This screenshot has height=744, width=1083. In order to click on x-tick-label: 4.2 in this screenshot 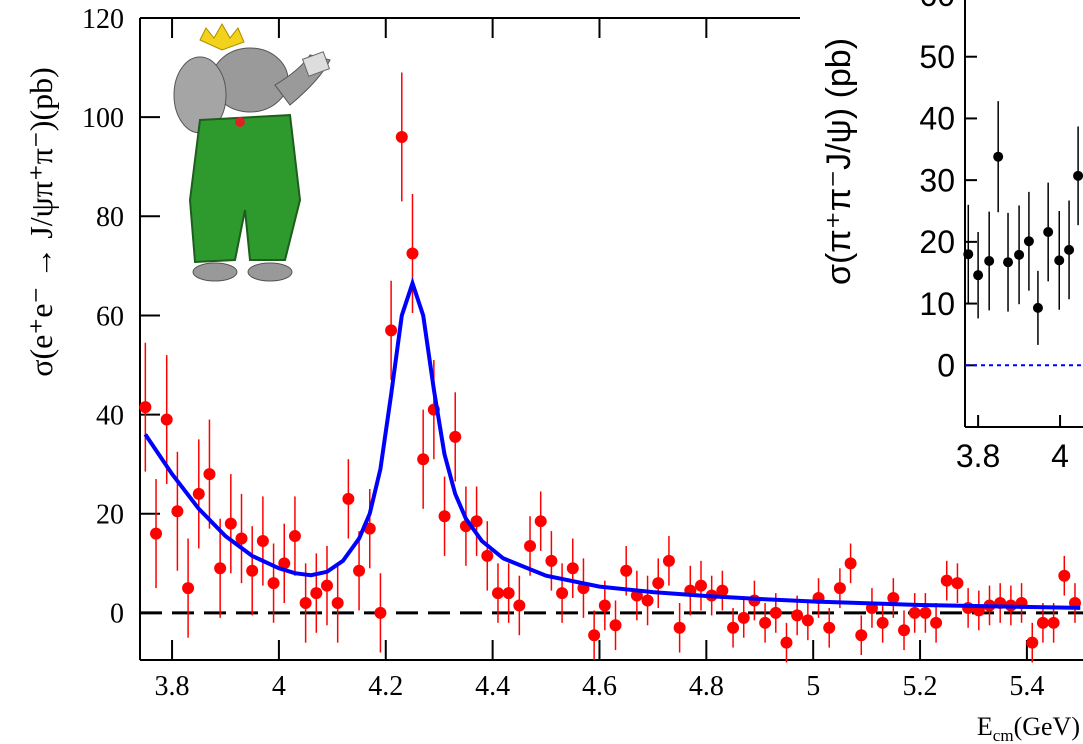, I will do `click(385, 686)`.